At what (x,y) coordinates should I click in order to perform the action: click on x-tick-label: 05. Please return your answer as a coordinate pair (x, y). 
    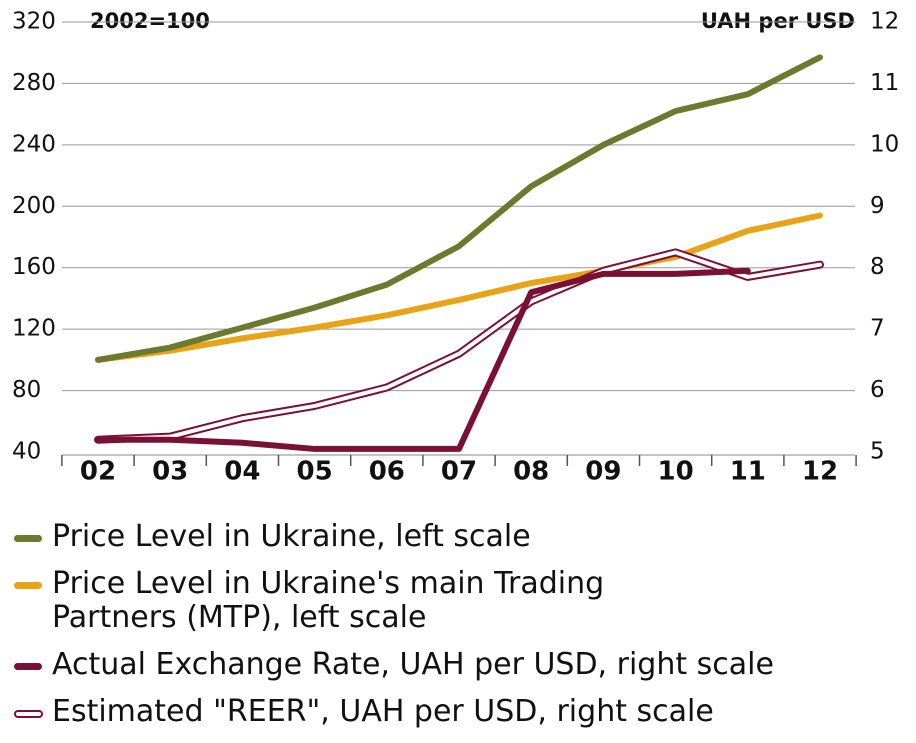
    Looking at the image, I should click on (315, 472).